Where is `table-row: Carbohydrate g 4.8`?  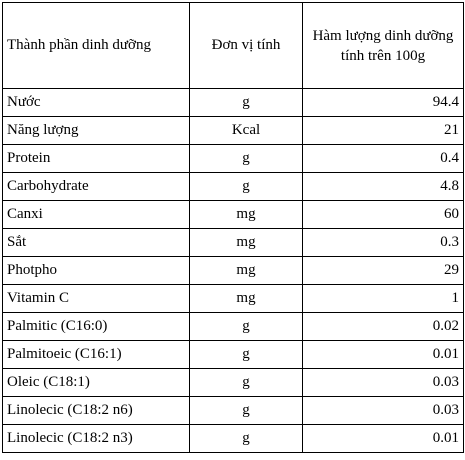 table-row: Carbohydrate g 4.8 is located at coordinates (233, 186).